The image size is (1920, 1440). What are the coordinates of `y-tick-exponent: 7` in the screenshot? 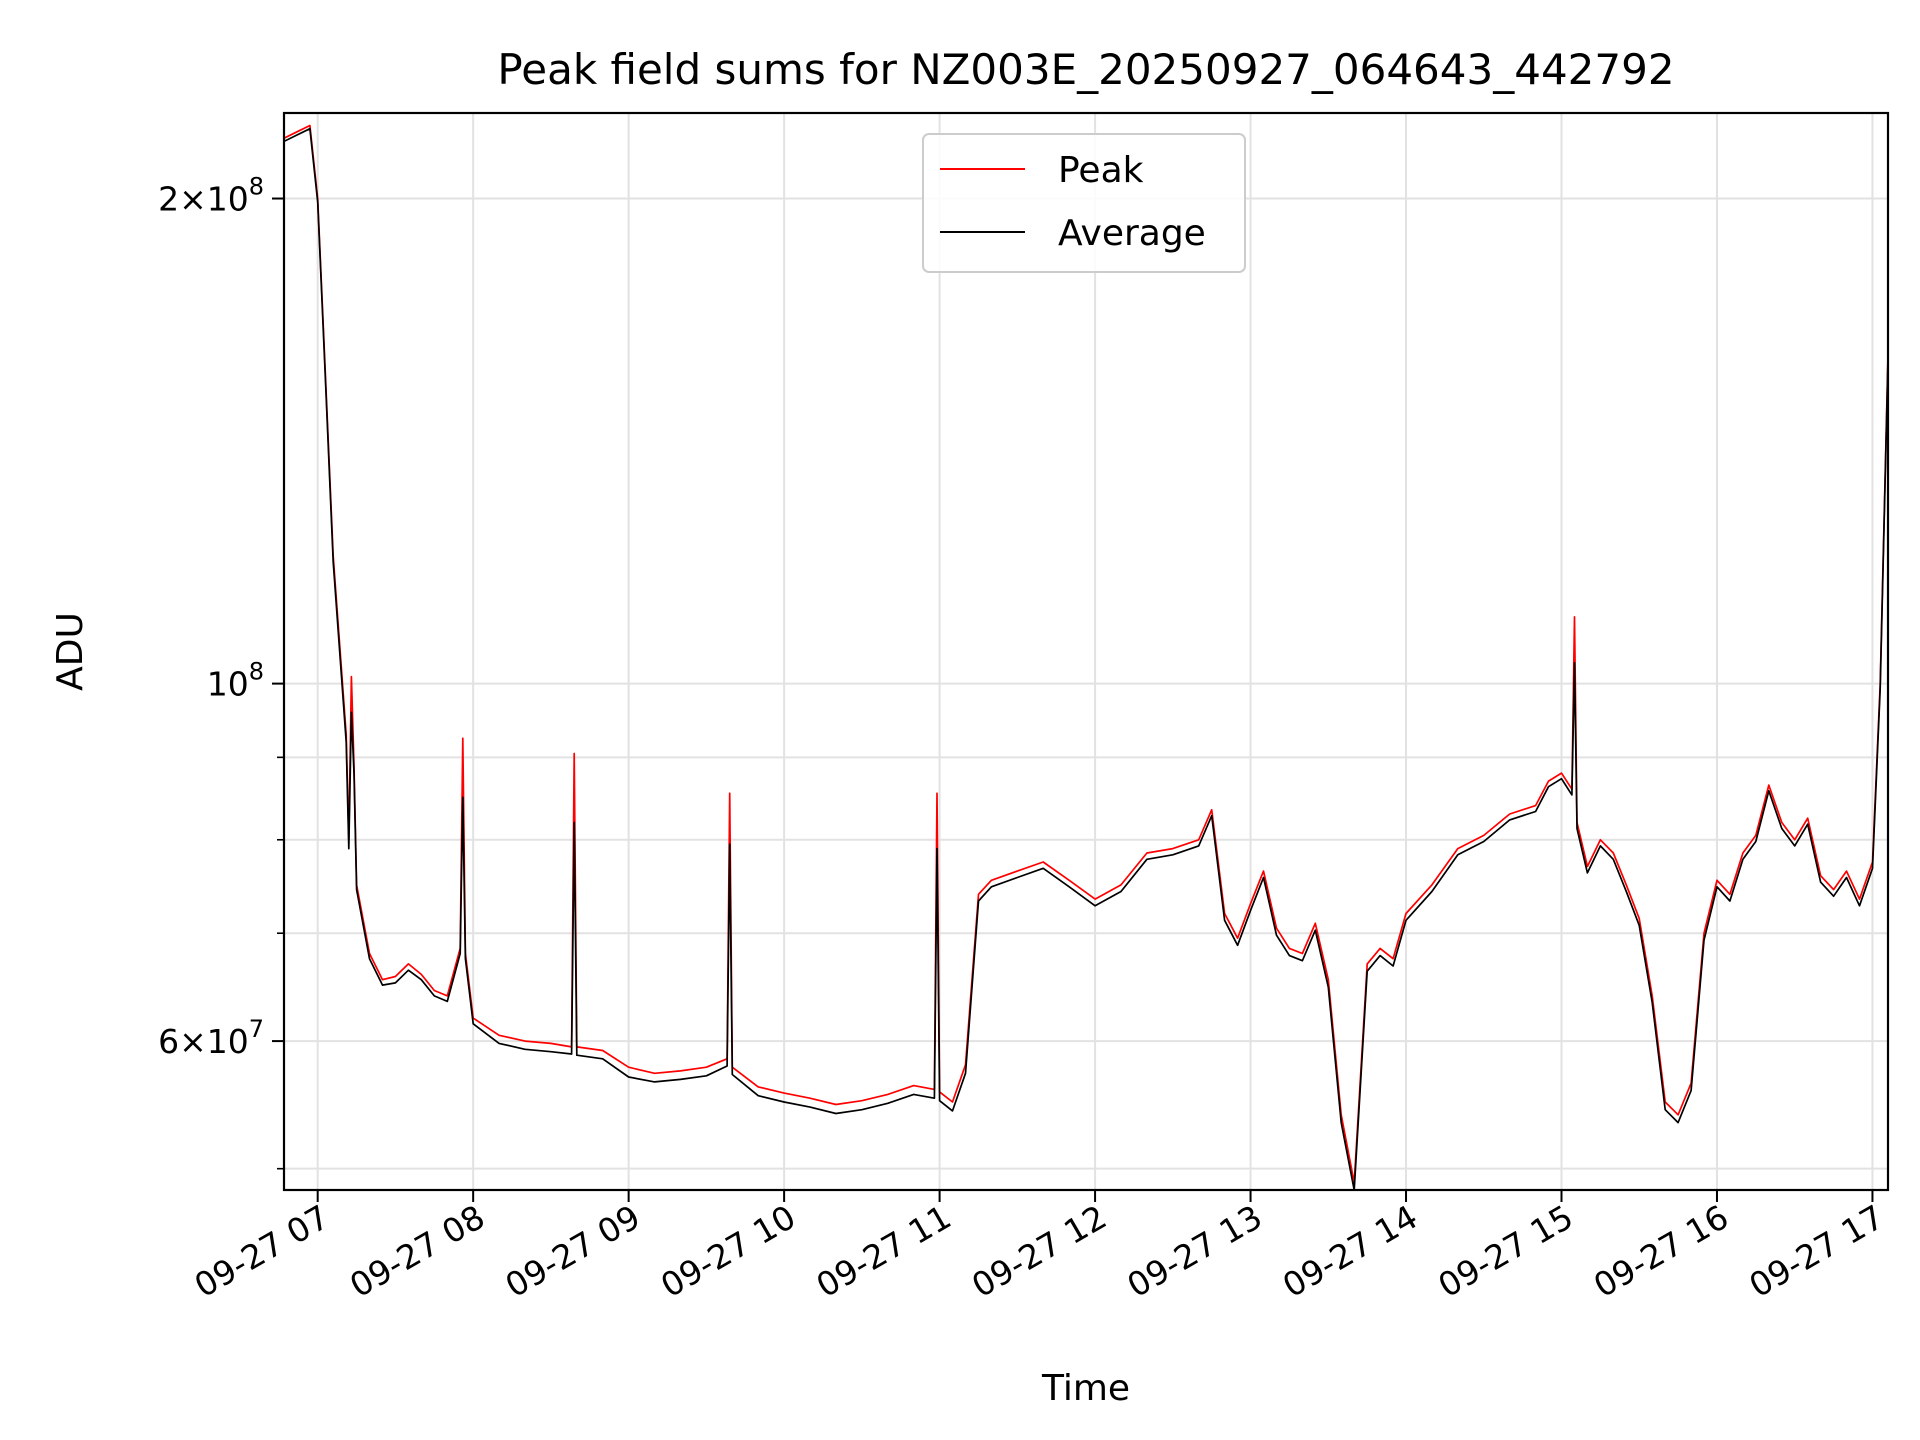 It's located at (256, 1029).